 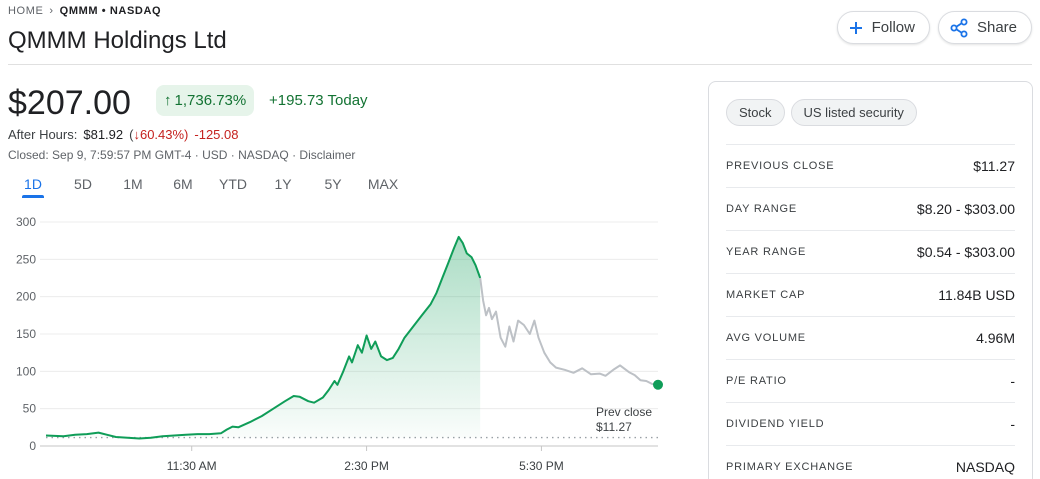 I want to click on chip-us-listed-security: US listed security, so click(x=853, y=112).